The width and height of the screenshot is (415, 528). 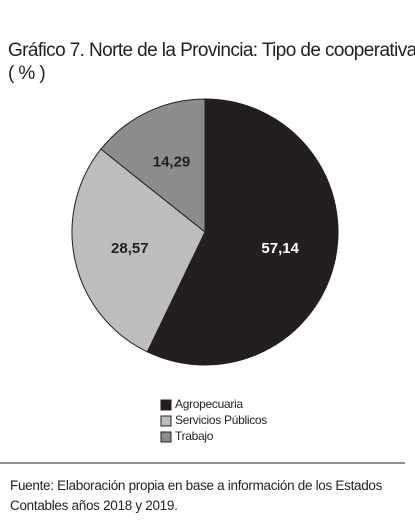 I want to click on legend-label: Trabajo, so click(x=194, y=436).